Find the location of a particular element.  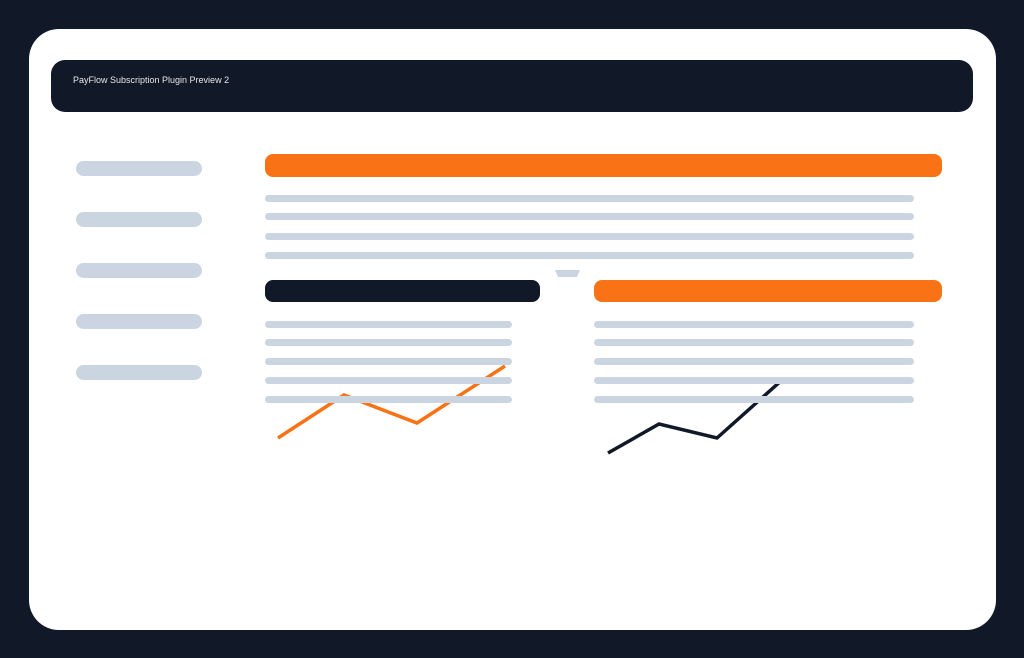

right-card-heading-bar is located at coordinates (768, 291).